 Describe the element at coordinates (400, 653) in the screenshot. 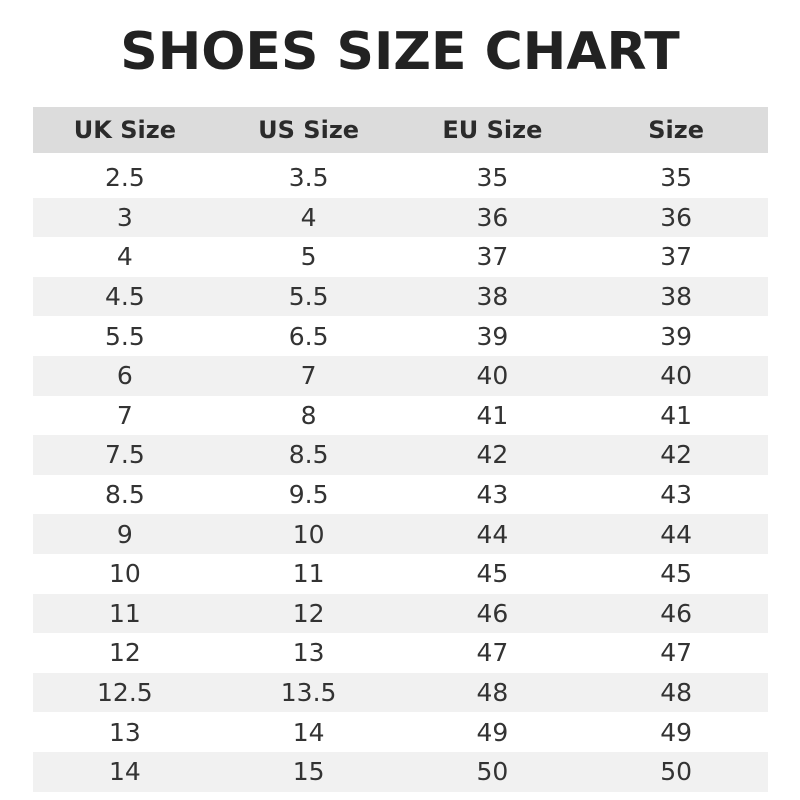

I see `table-row: 12 13 47 47` at that location.